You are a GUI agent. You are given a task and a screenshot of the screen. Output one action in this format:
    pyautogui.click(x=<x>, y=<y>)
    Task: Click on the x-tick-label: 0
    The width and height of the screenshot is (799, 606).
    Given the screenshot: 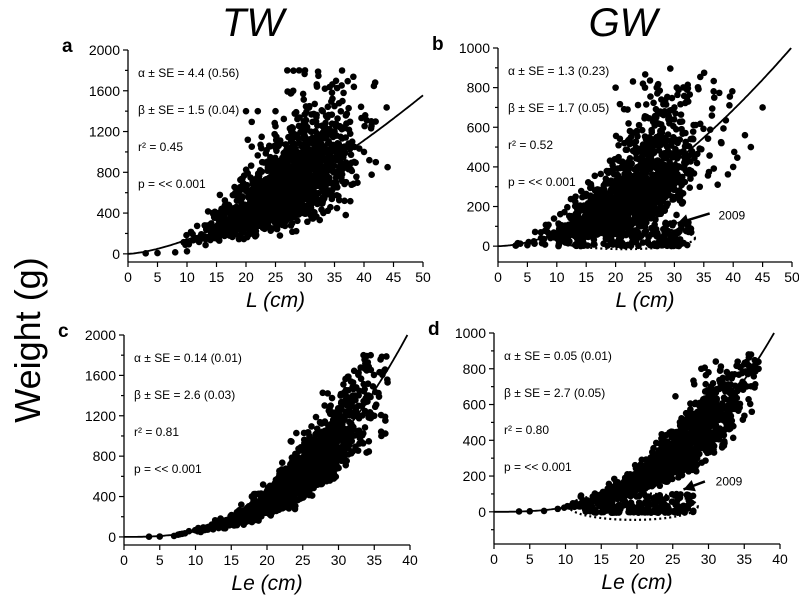 What is the action you would take?
    pyautogui.click(x=128, y=277)
    